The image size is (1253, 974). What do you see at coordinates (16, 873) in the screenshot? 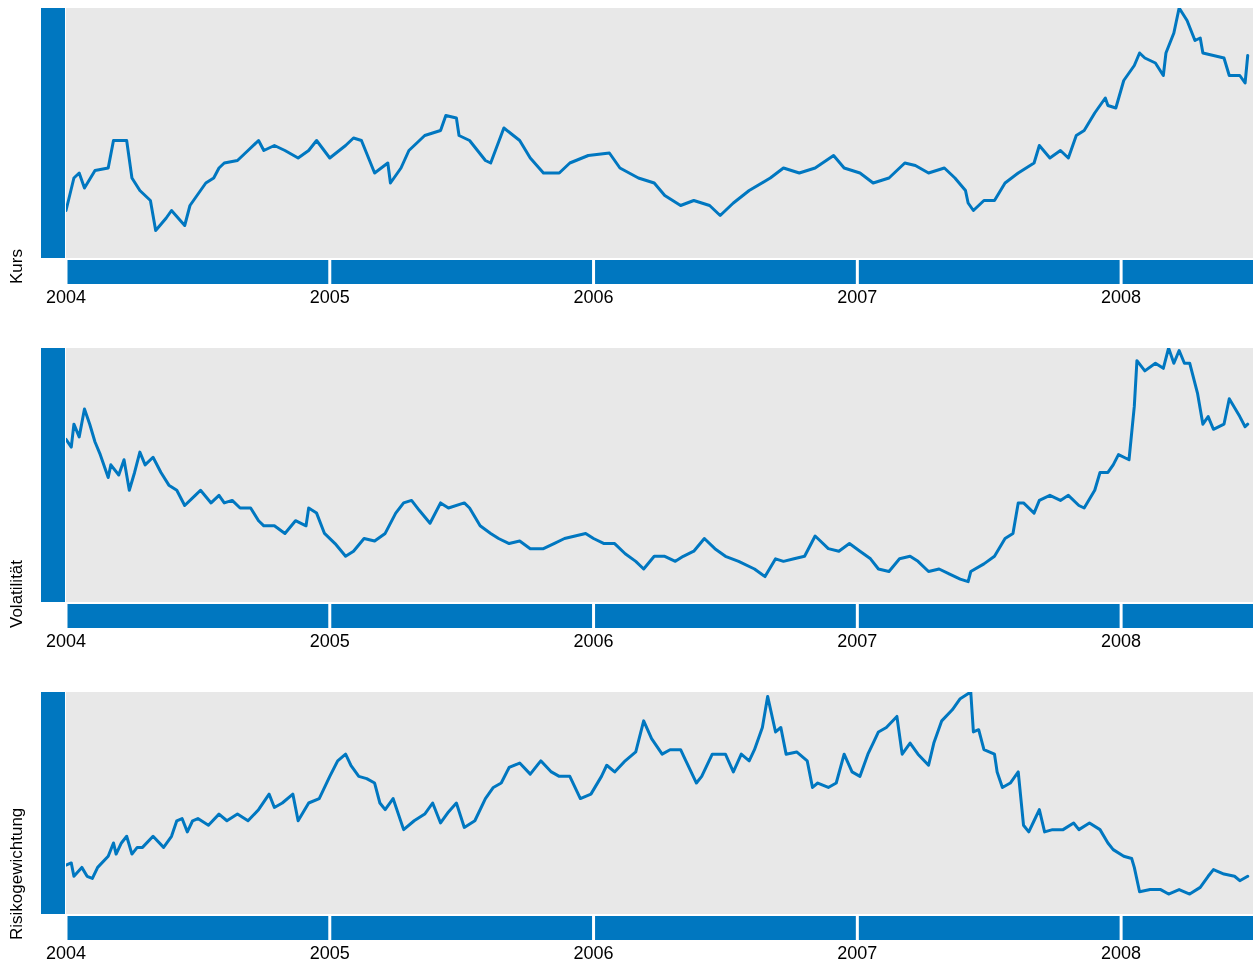
I see `y-axis-title: Risikogewichtung` at bounding box center [16, 873].